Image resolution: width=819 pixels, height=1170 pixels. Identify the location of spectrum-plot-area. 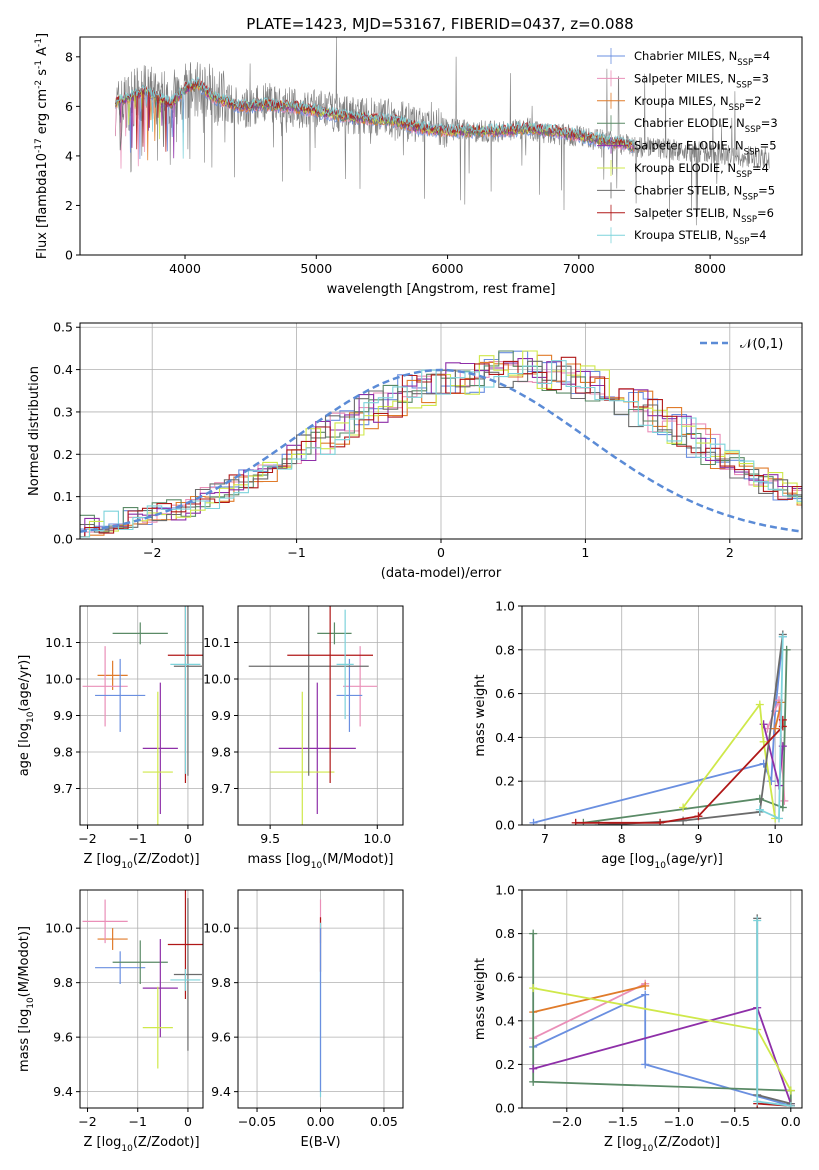
(442, 131).